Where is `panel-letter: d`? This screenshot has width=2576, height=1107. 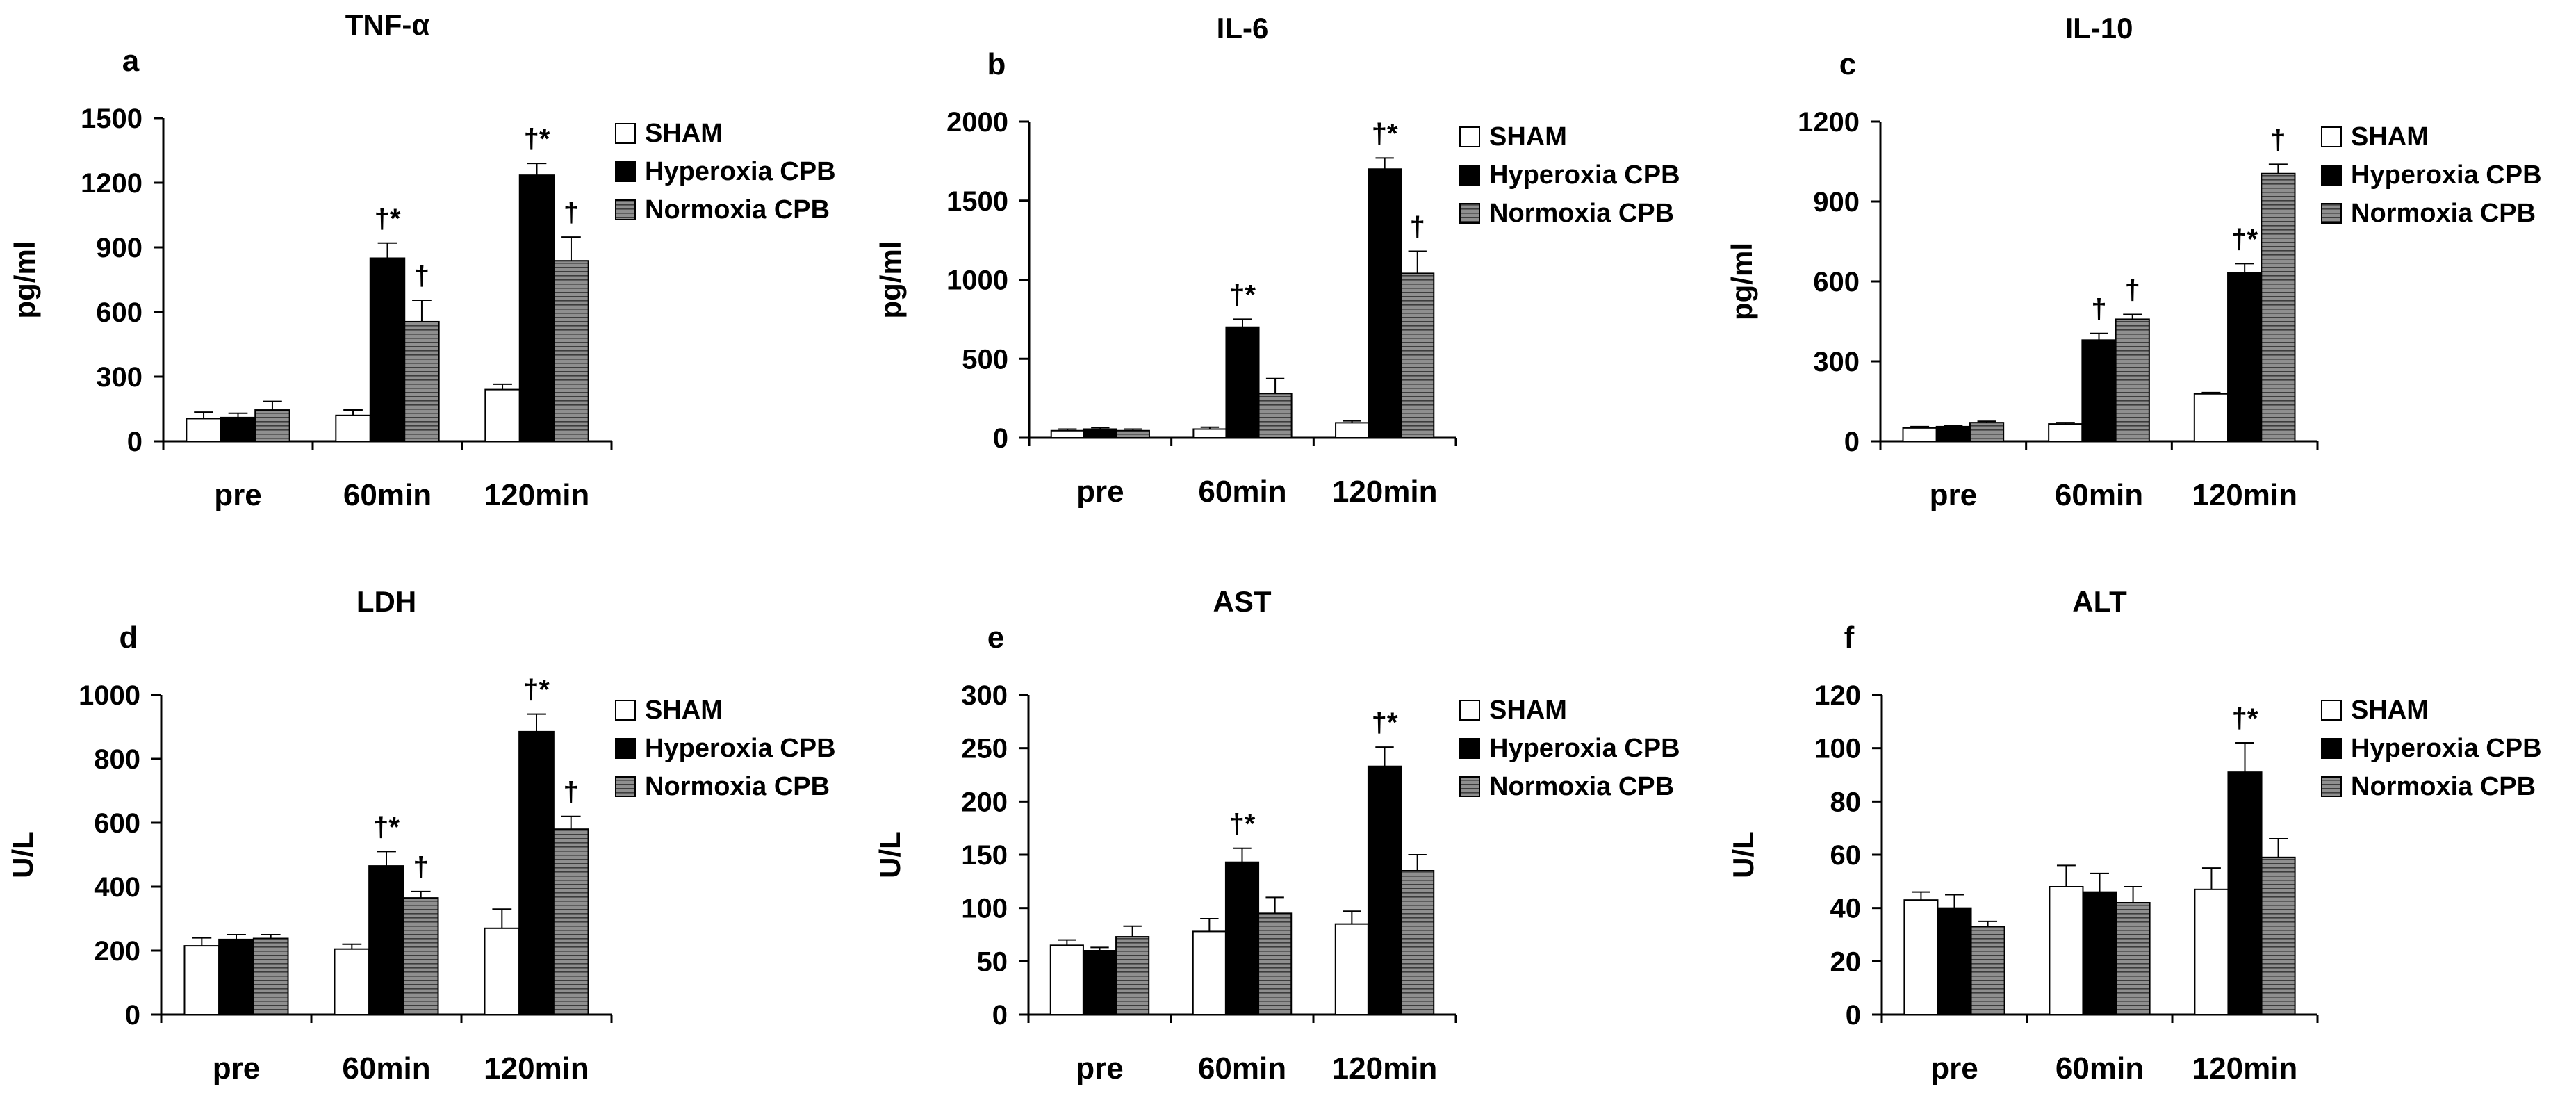
panel-letter: d is located at coordinates (129, 638).